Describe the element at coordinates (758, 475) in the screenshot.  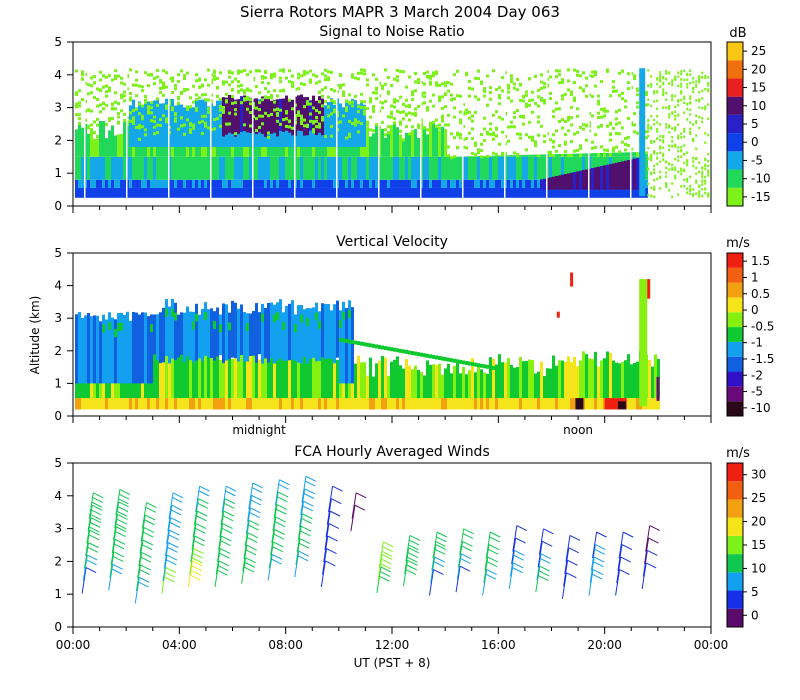
I see `winds-colorbar-label: 30` at that location.